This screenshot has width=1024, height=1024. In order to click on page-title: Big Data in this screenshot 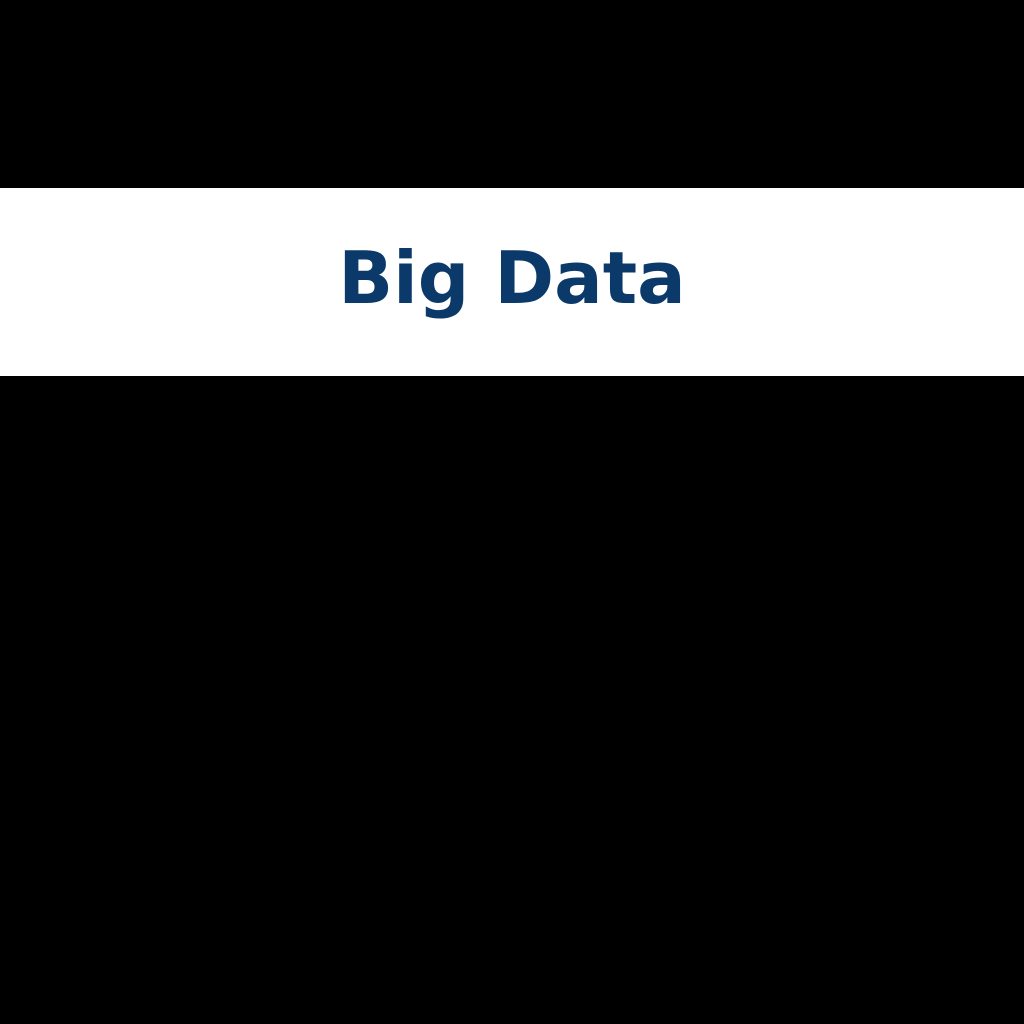, I will do `click(512, 278)`.